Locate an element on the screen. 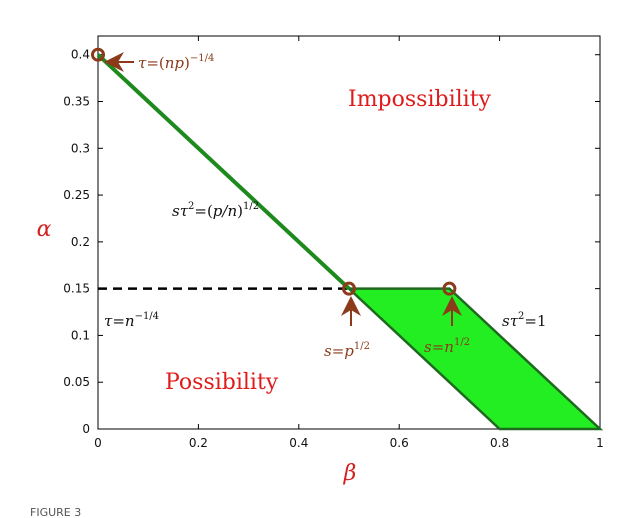 The height and width of the screenshot is (518, 640). x-tick-label-1: 0.2 is located at coordinates (198, 443).